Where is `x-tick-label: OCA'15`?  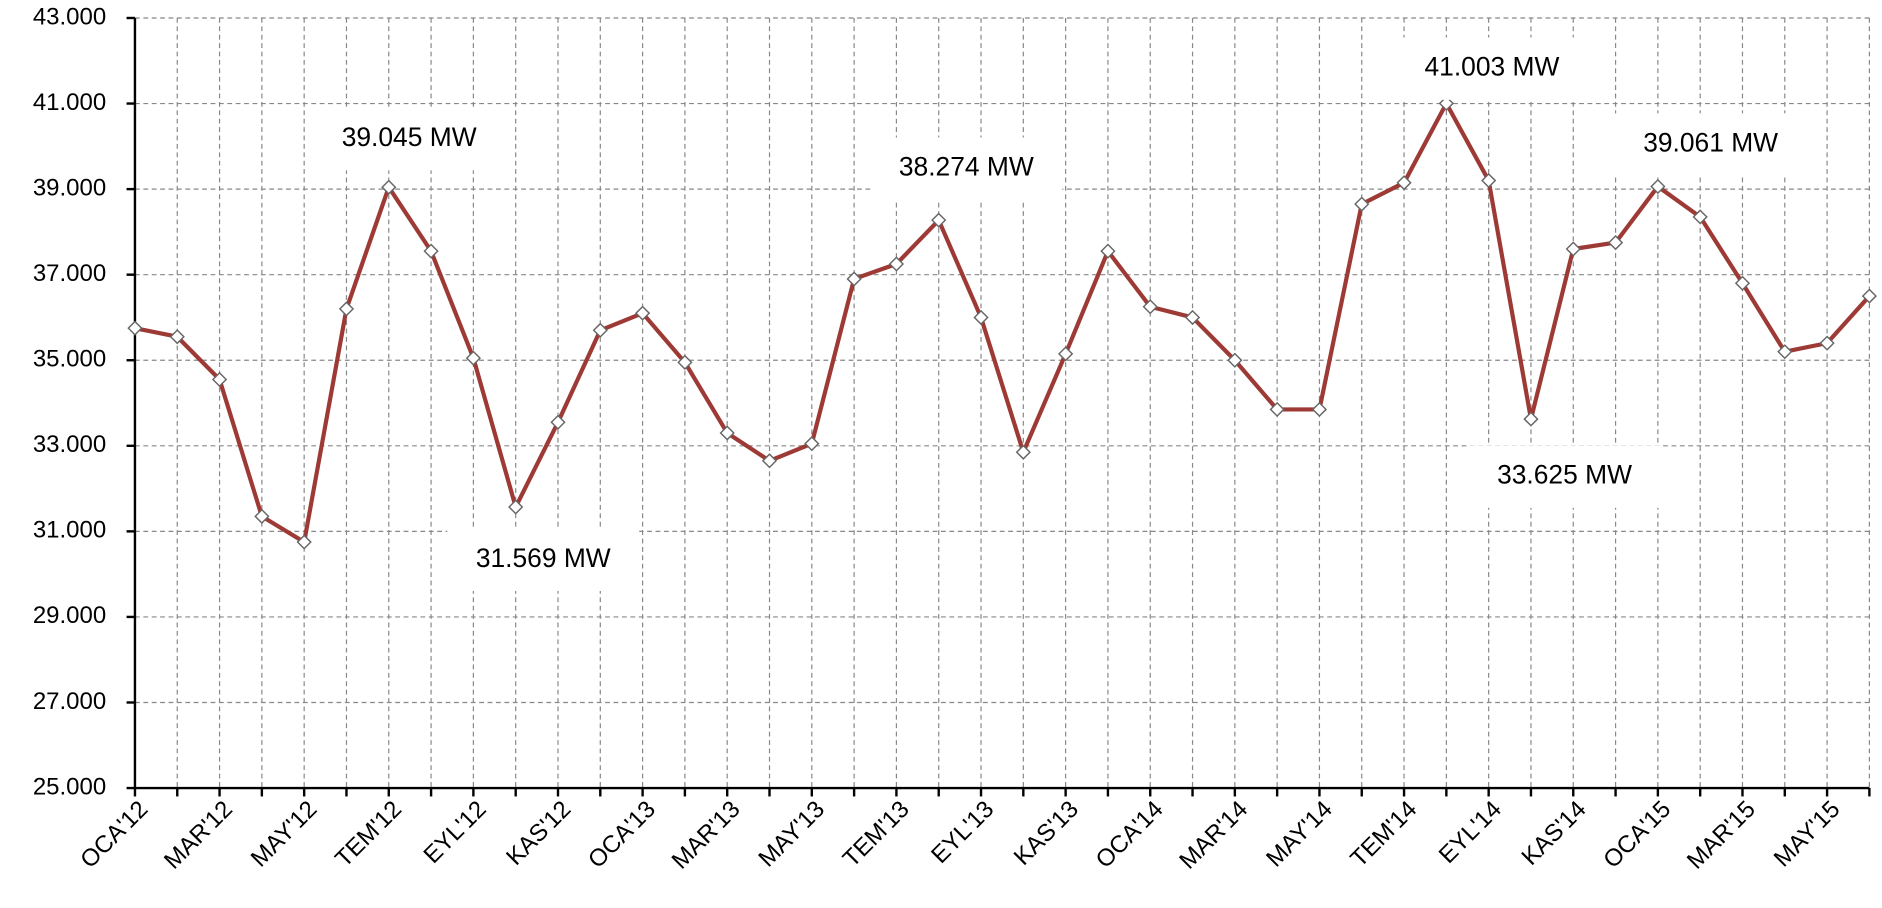
x-tick-label: OCA'15 is located at coordinates (1637, 835).